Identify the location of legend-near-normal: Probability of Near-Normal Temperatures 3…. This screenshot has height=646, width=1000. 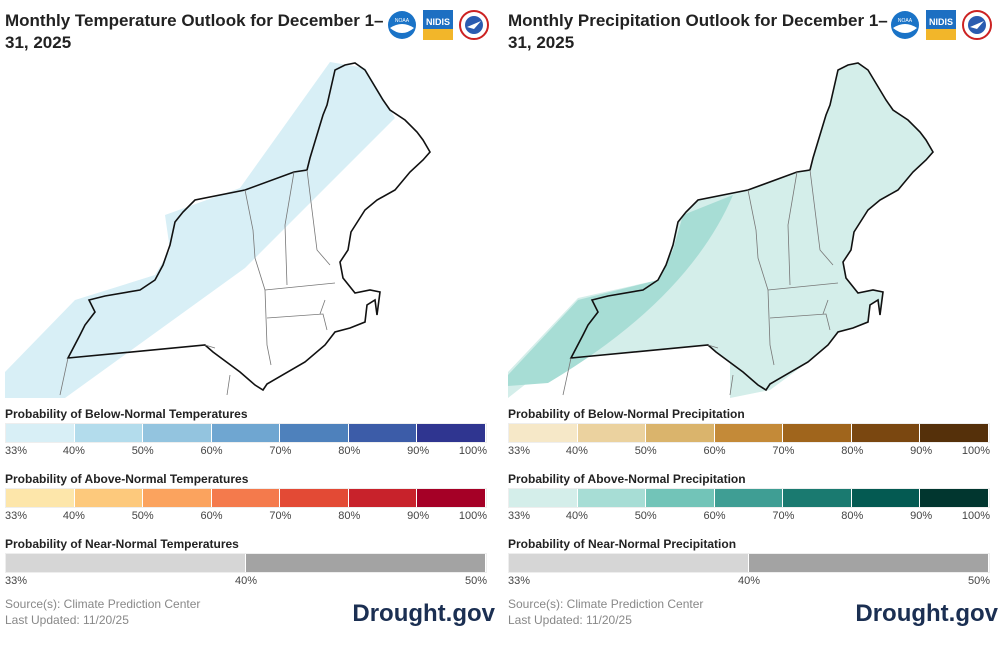
(246, 563).